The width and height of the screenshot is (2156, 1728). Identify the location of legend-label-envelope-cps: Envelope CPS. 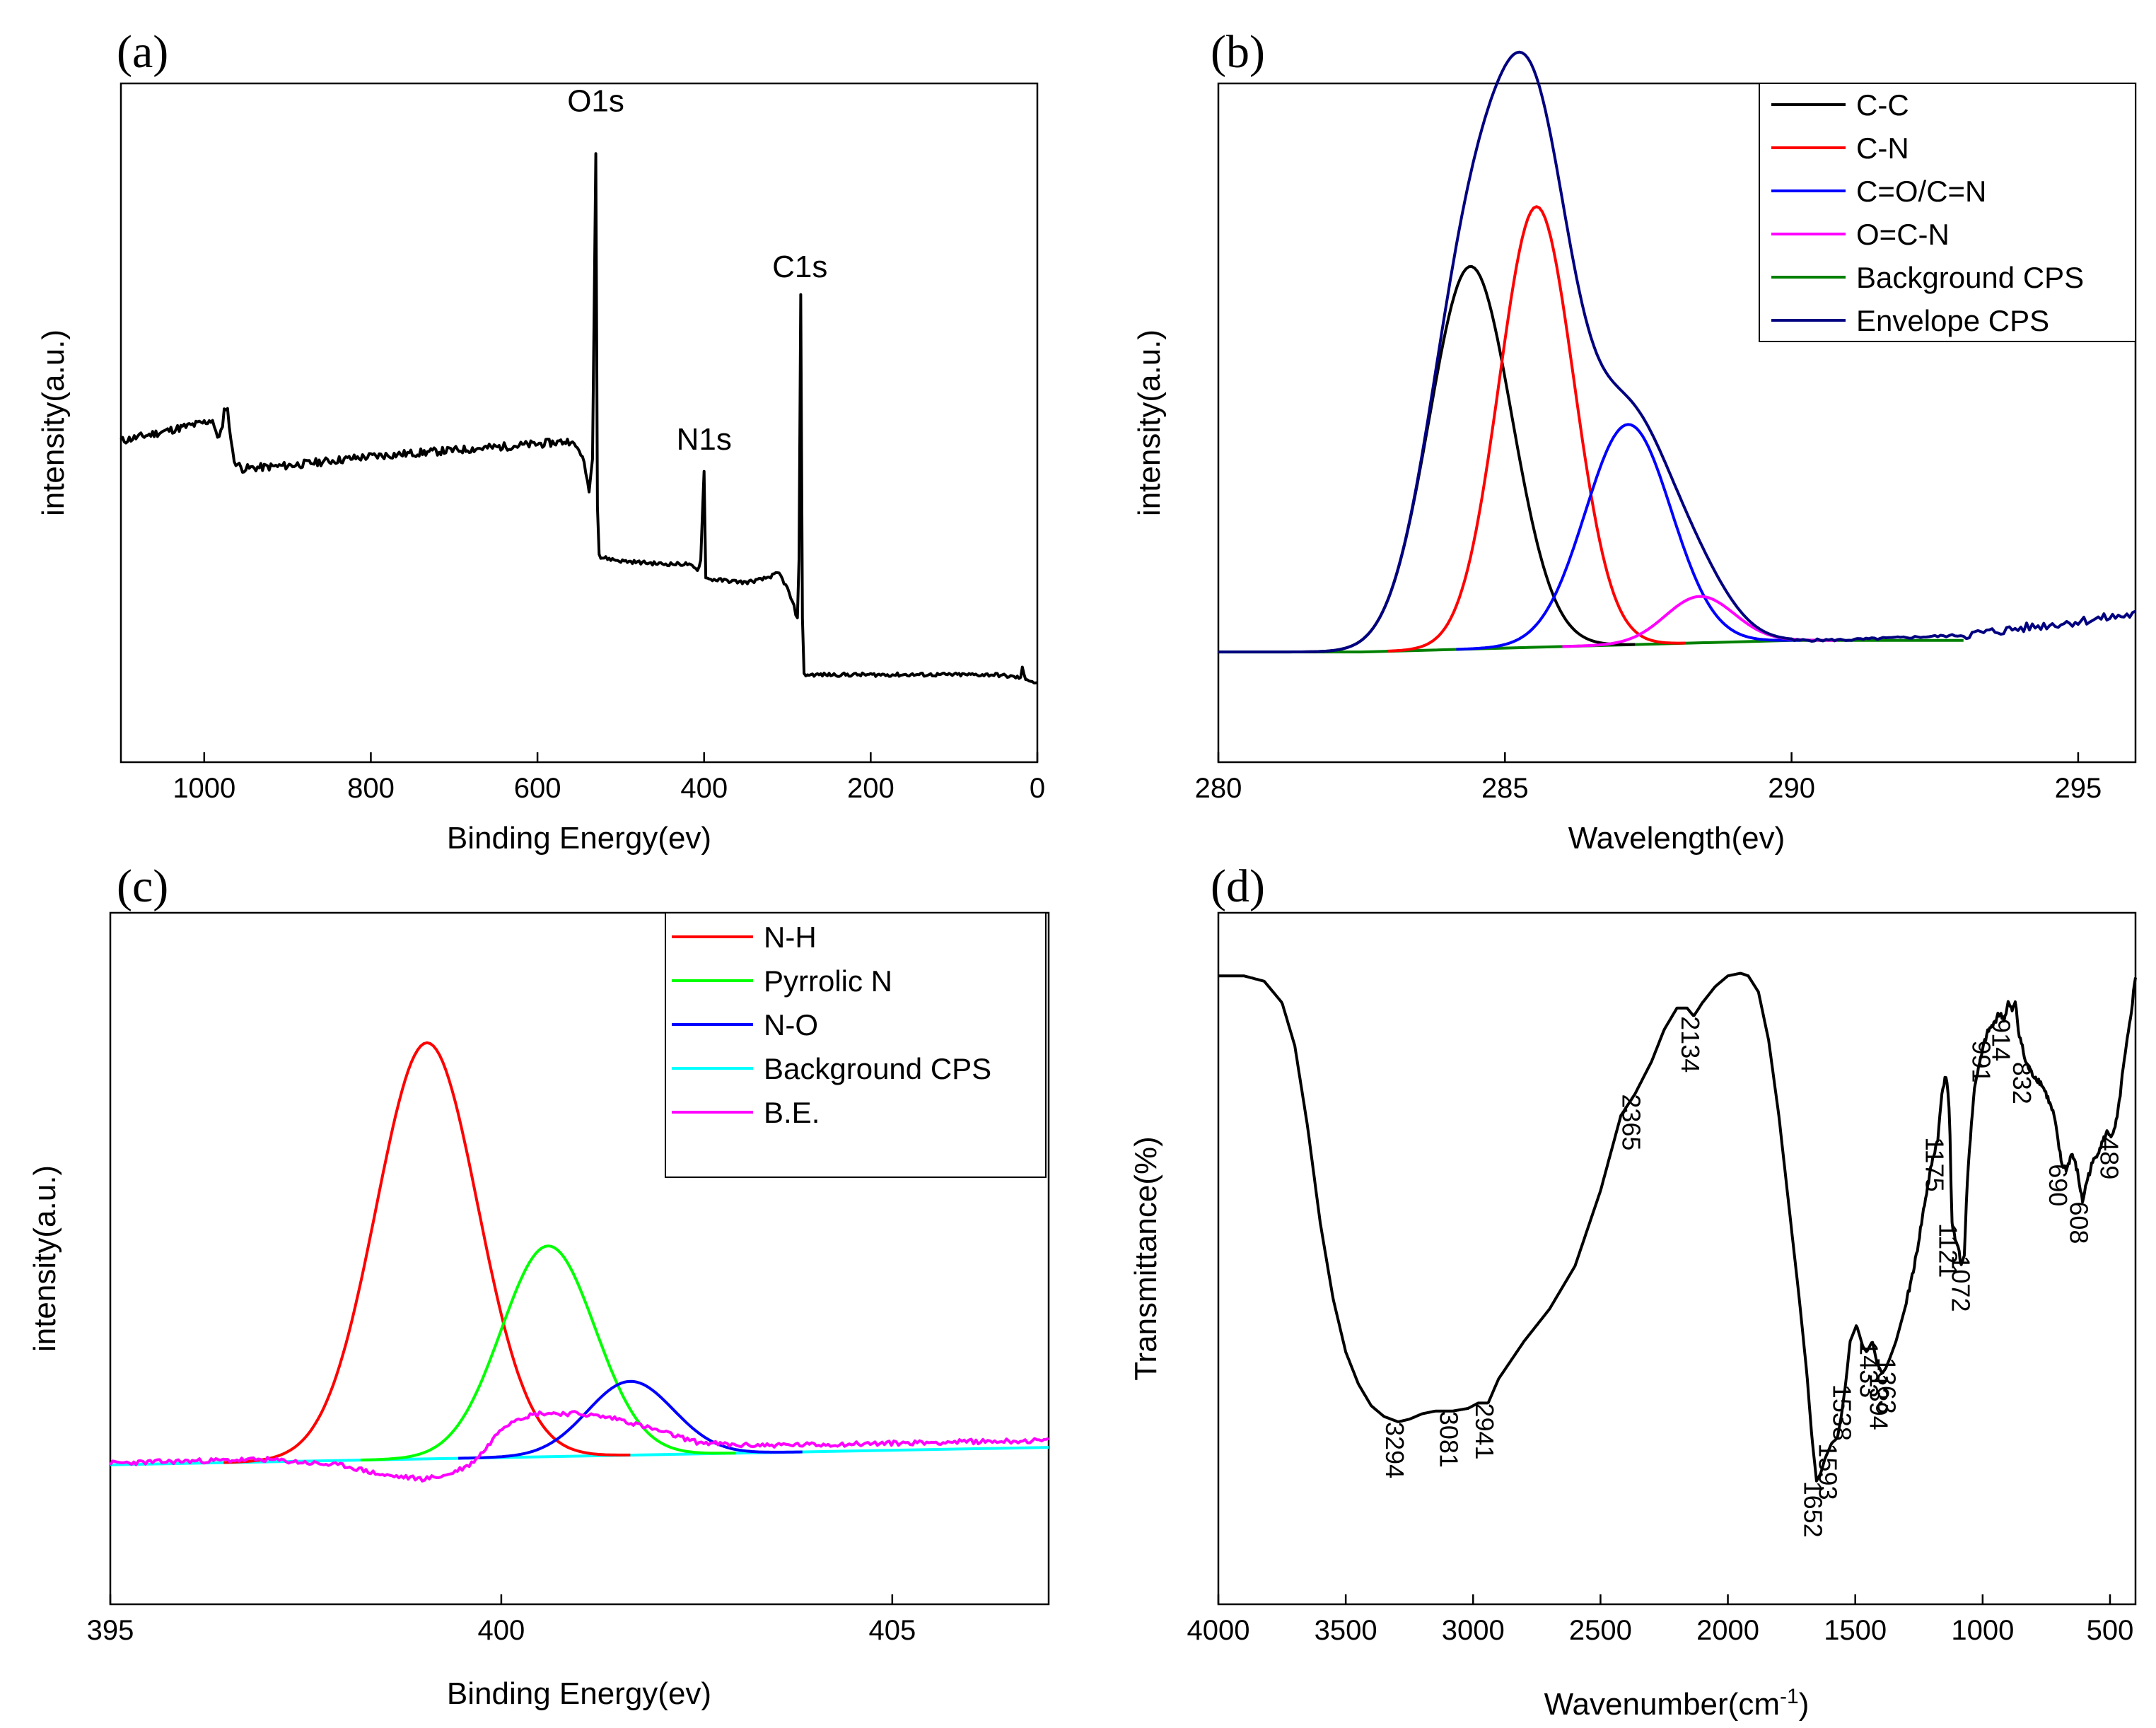
(1952, 320).